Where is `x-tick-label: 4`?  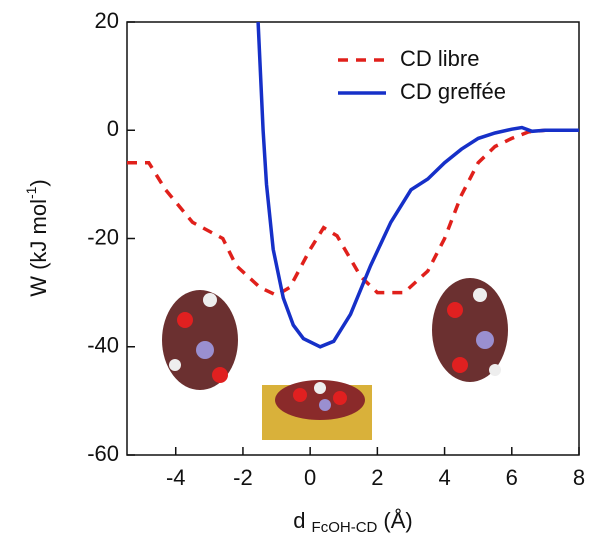
x-tick-label: 4 is located at coordinates (444, 477).